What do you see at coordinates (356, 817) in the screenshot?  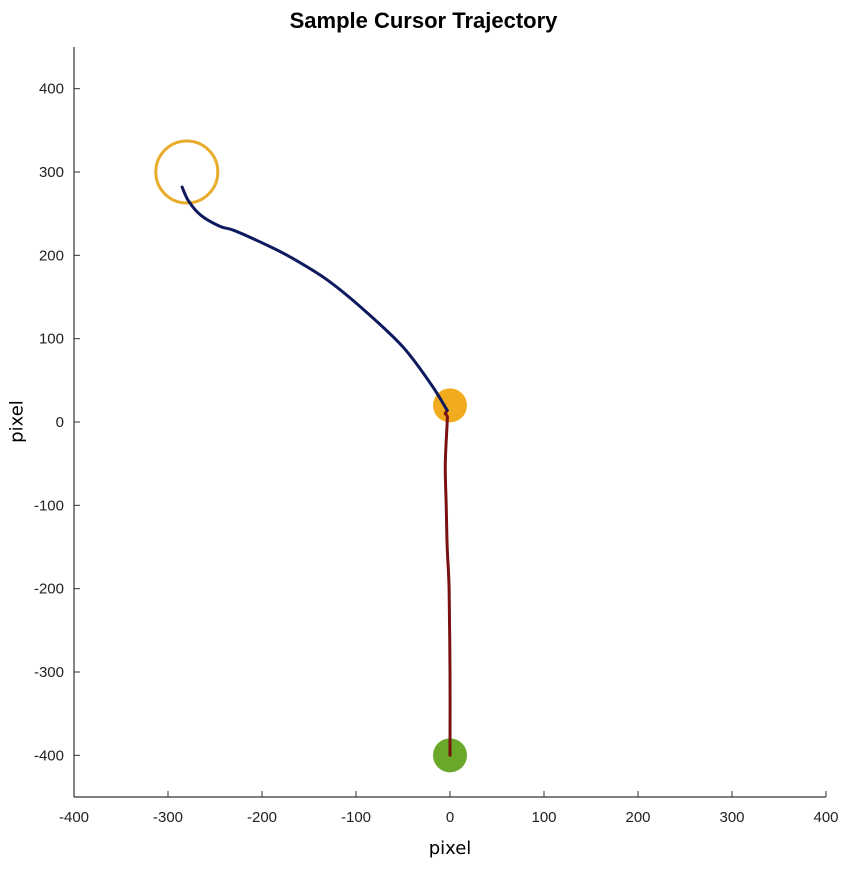 I see `x-tick-label: -100` at bounding box center [356, 817].